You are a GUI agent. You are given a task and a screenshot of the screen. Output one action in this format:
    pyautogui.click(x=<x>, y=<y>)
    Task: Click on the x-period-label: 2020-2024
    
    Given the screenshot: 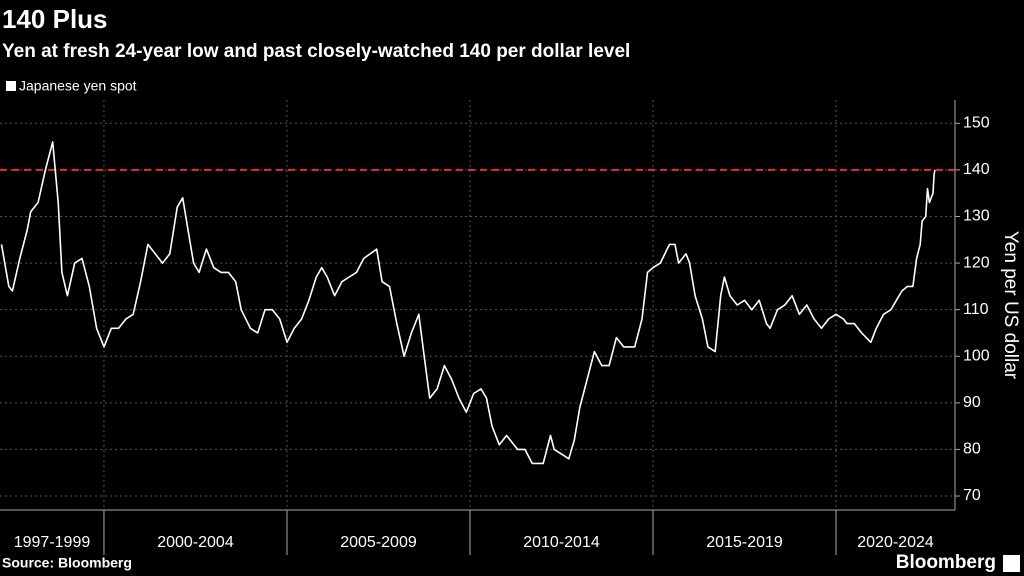 What is the action you would take?
    pyautogui.click(x=895, y=542)
    